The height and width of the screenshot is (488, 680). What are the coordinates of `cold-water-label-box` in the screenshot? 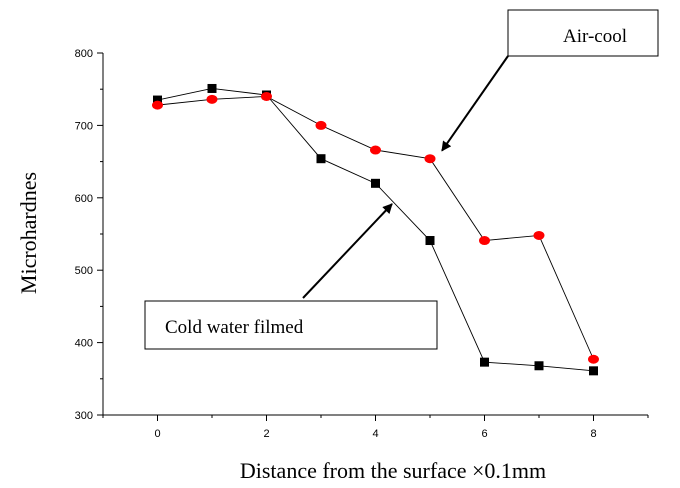 It's located at (291, 325).